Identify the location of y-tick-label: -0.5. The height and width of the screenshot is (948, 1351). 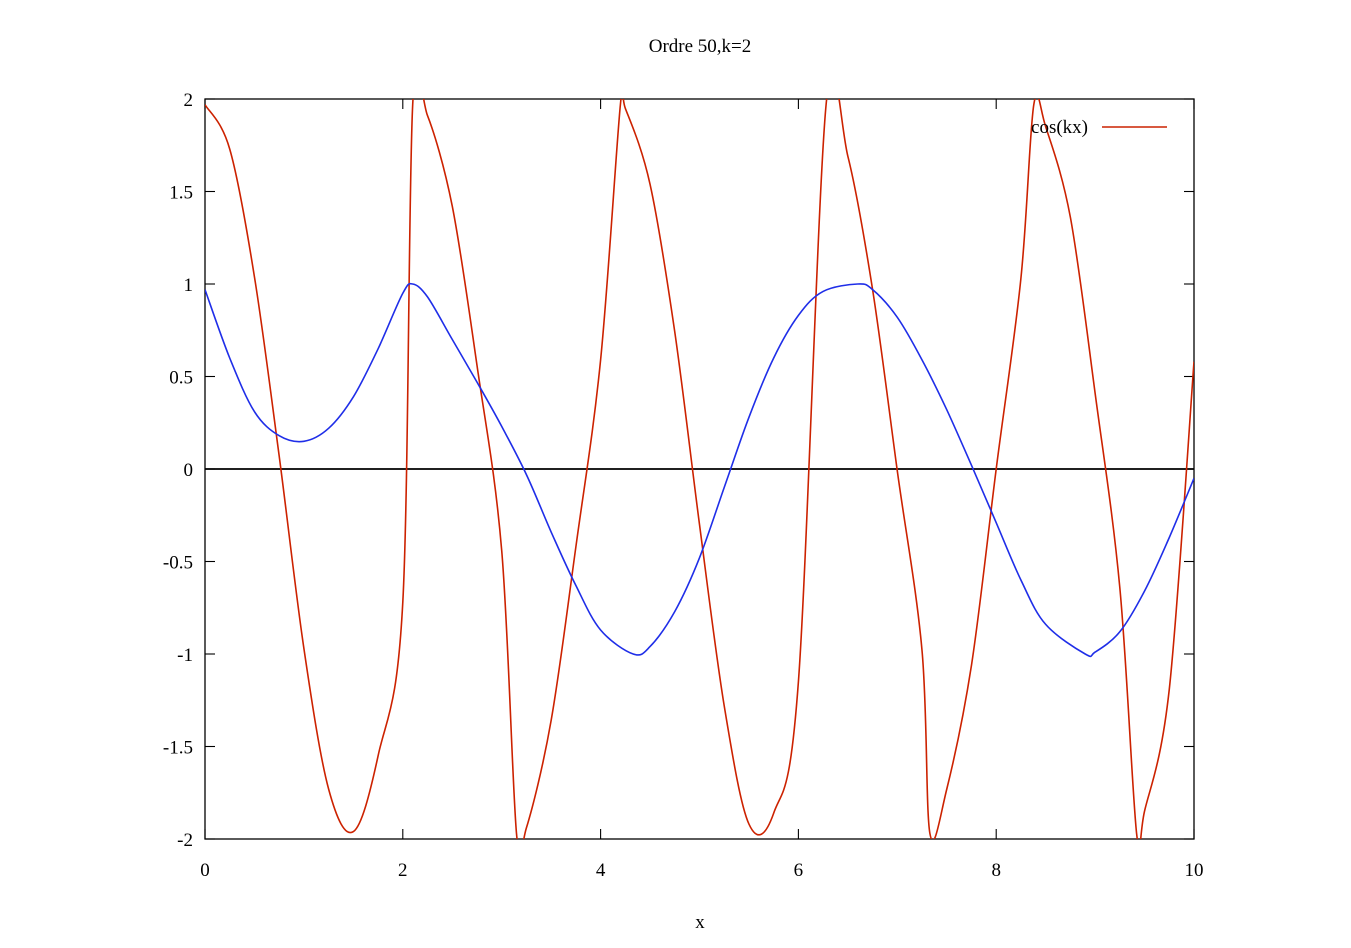
(178, 563).